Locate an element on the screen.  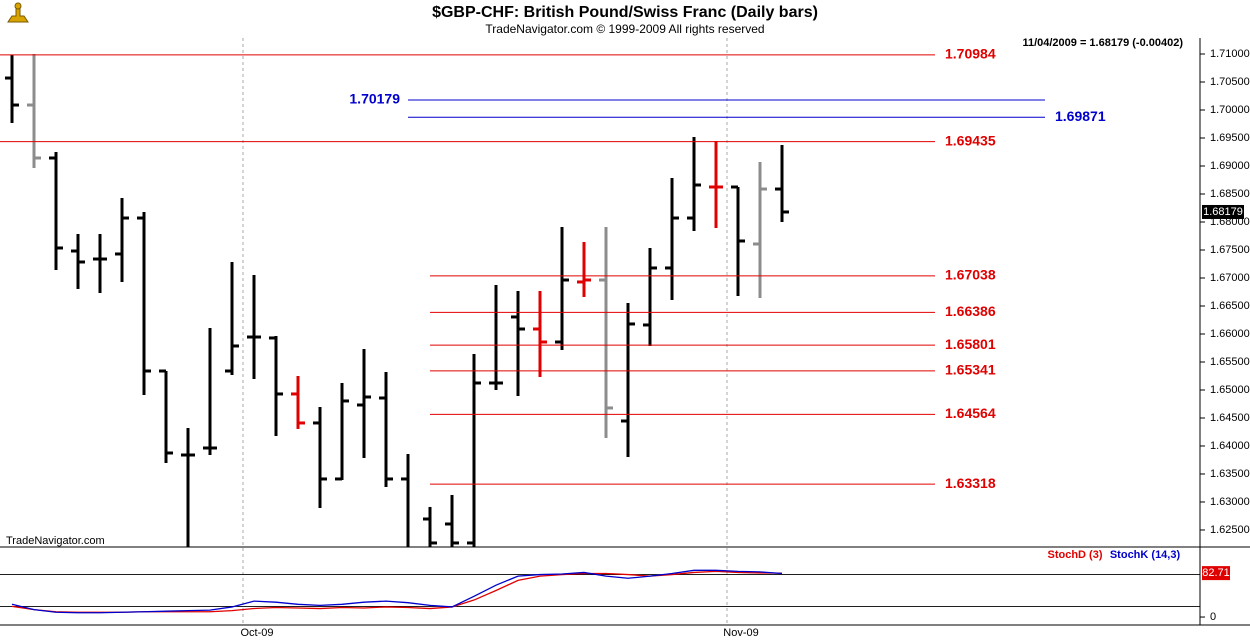
y-tick-label: 0 is located at coordinates (1213, 617).